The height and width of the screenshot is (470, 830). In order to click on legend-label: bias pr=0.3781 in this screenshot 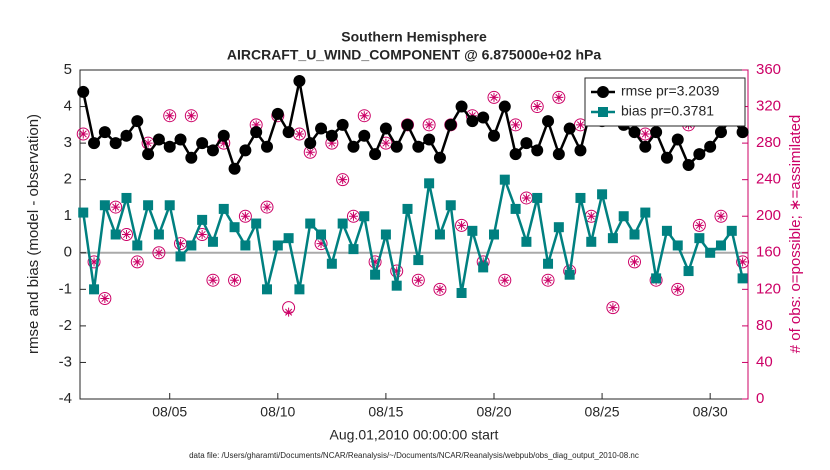, I will do `click(667, 111)`.